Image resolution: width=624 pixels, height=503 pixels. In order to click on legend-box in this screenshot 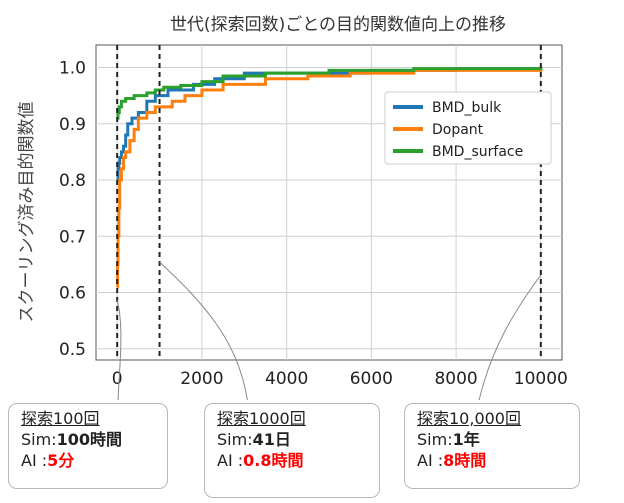, I will do `click(468, 128)`.